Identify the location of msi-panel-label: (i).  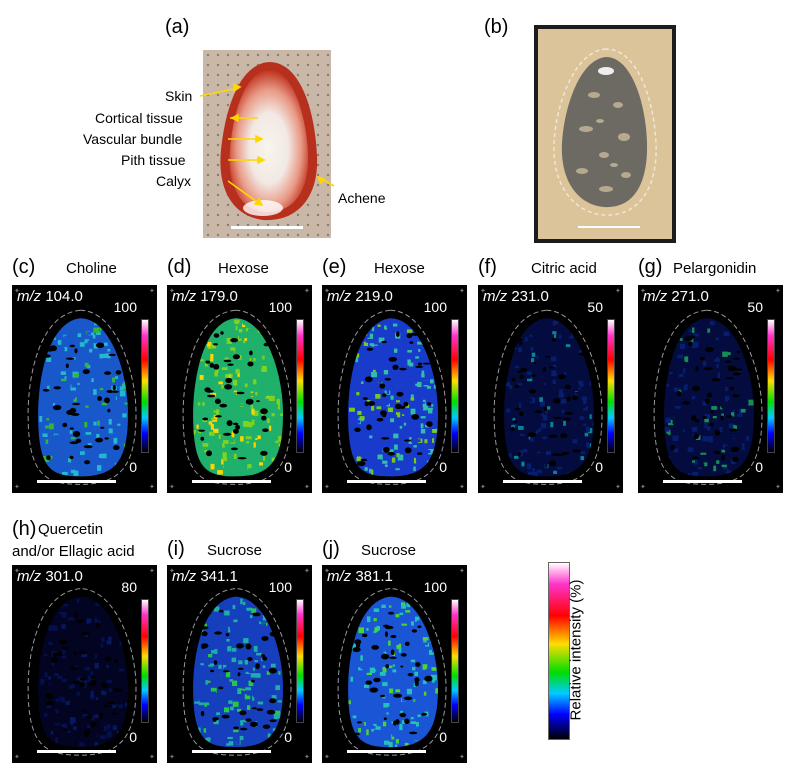
(176, 549).